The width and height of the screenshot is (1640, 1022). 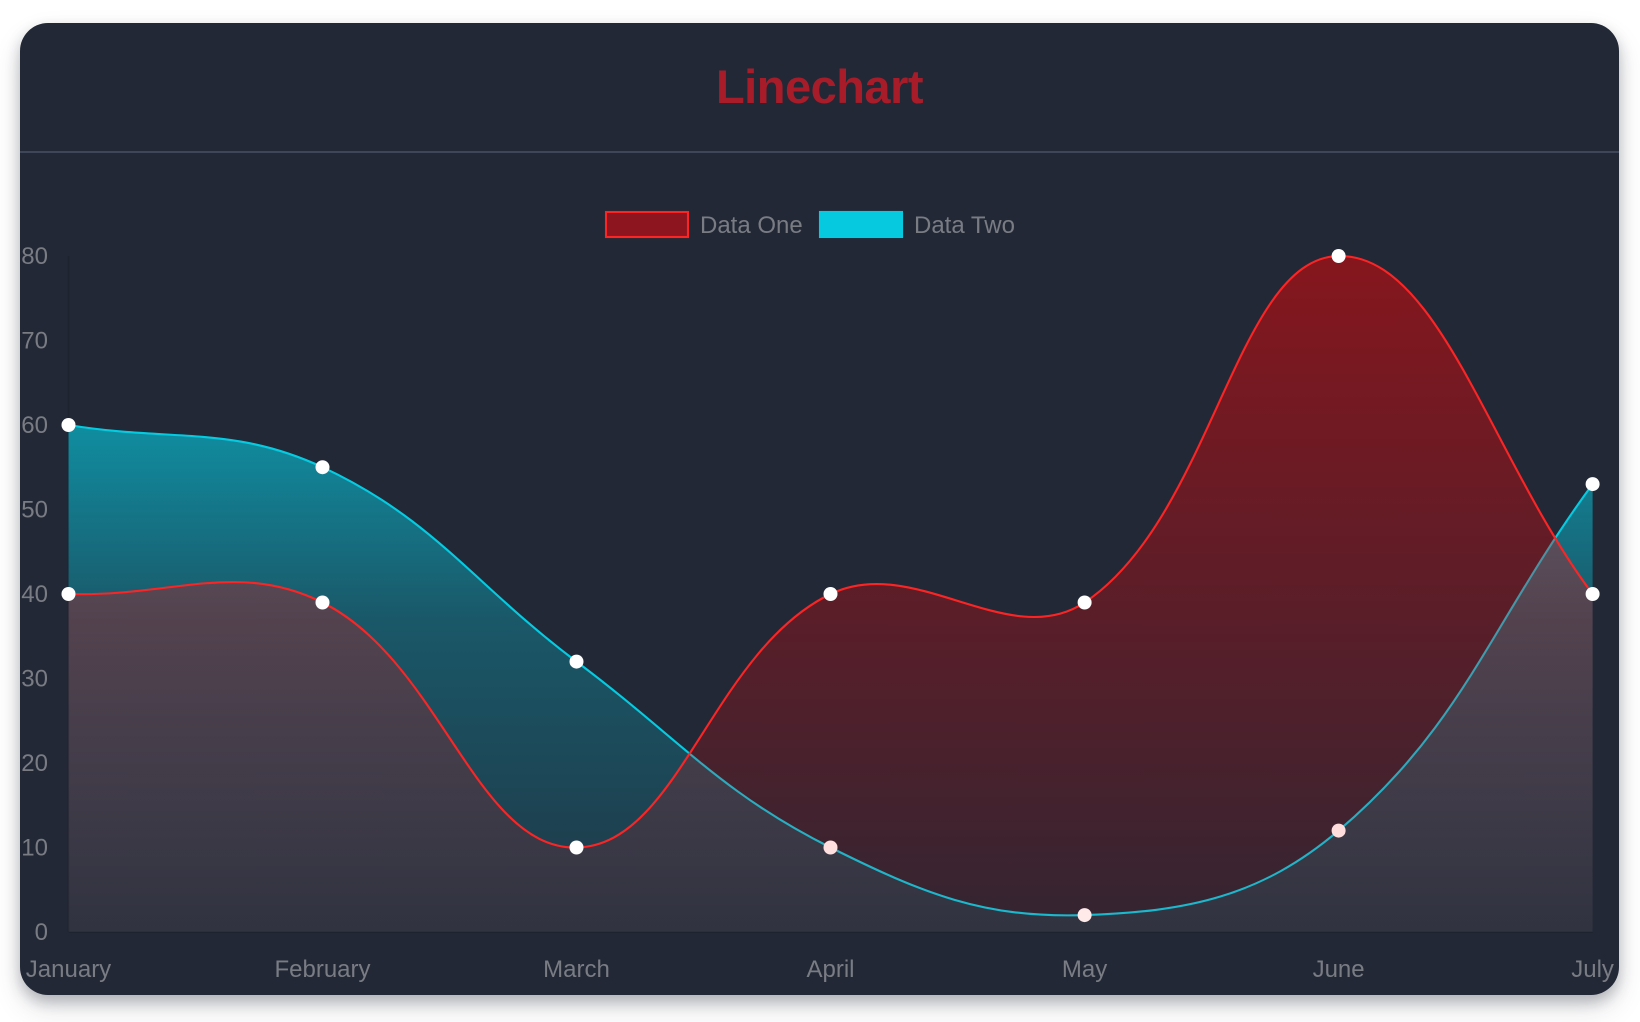 I want to click on svg-text: April, so click(x=830, y=969).